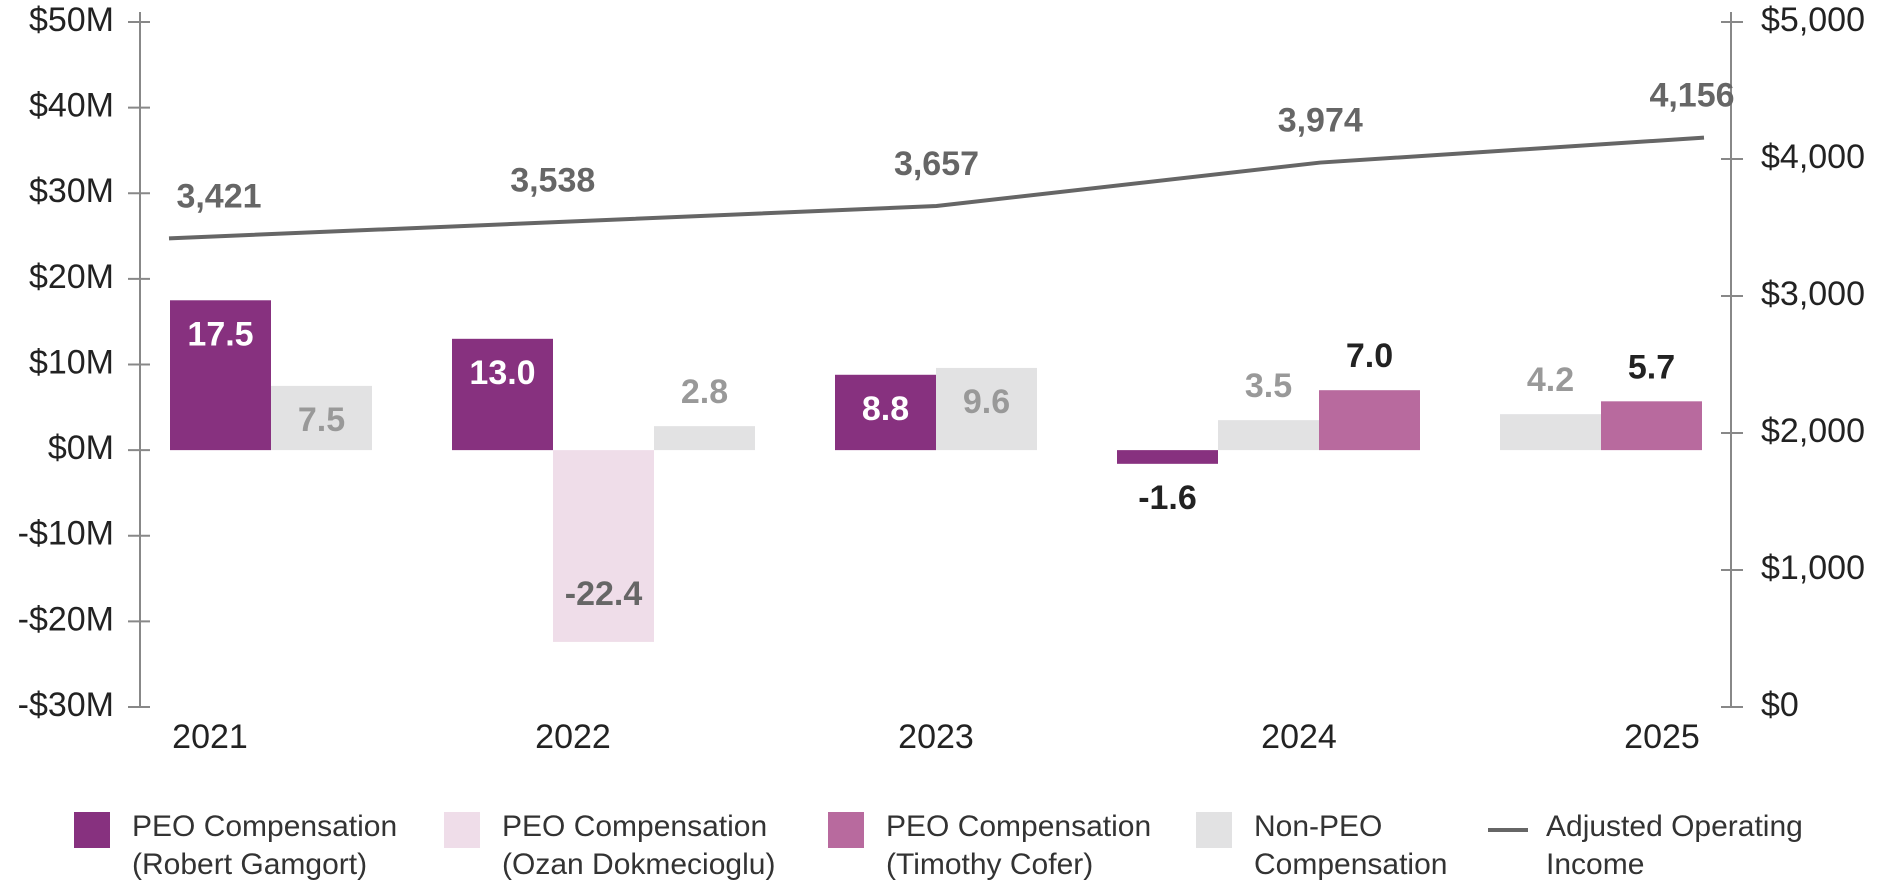 The width and height of the screenshot is (1880, 891). Describe the element at coordinates (71, 106) in the screenshot. I see `y-tick-label: $40M` at that location.